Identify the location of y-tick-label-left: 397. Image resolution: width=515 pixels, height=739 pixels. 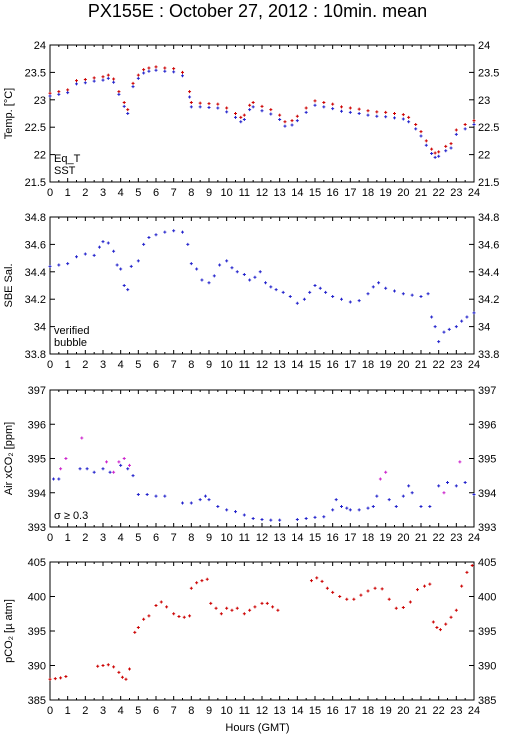
(37, 391).